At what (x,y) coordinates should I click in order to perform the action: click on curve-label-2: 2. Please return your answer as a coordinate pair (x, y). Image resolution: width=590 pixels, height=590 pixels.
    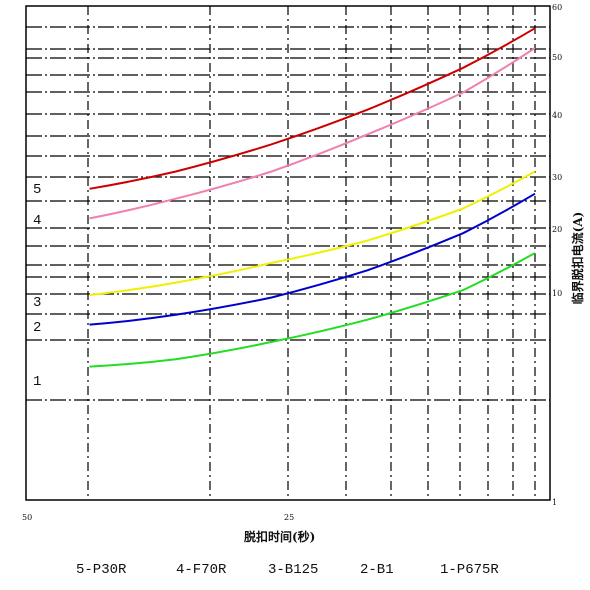
    Looking at the image, I should click on (37, 328).